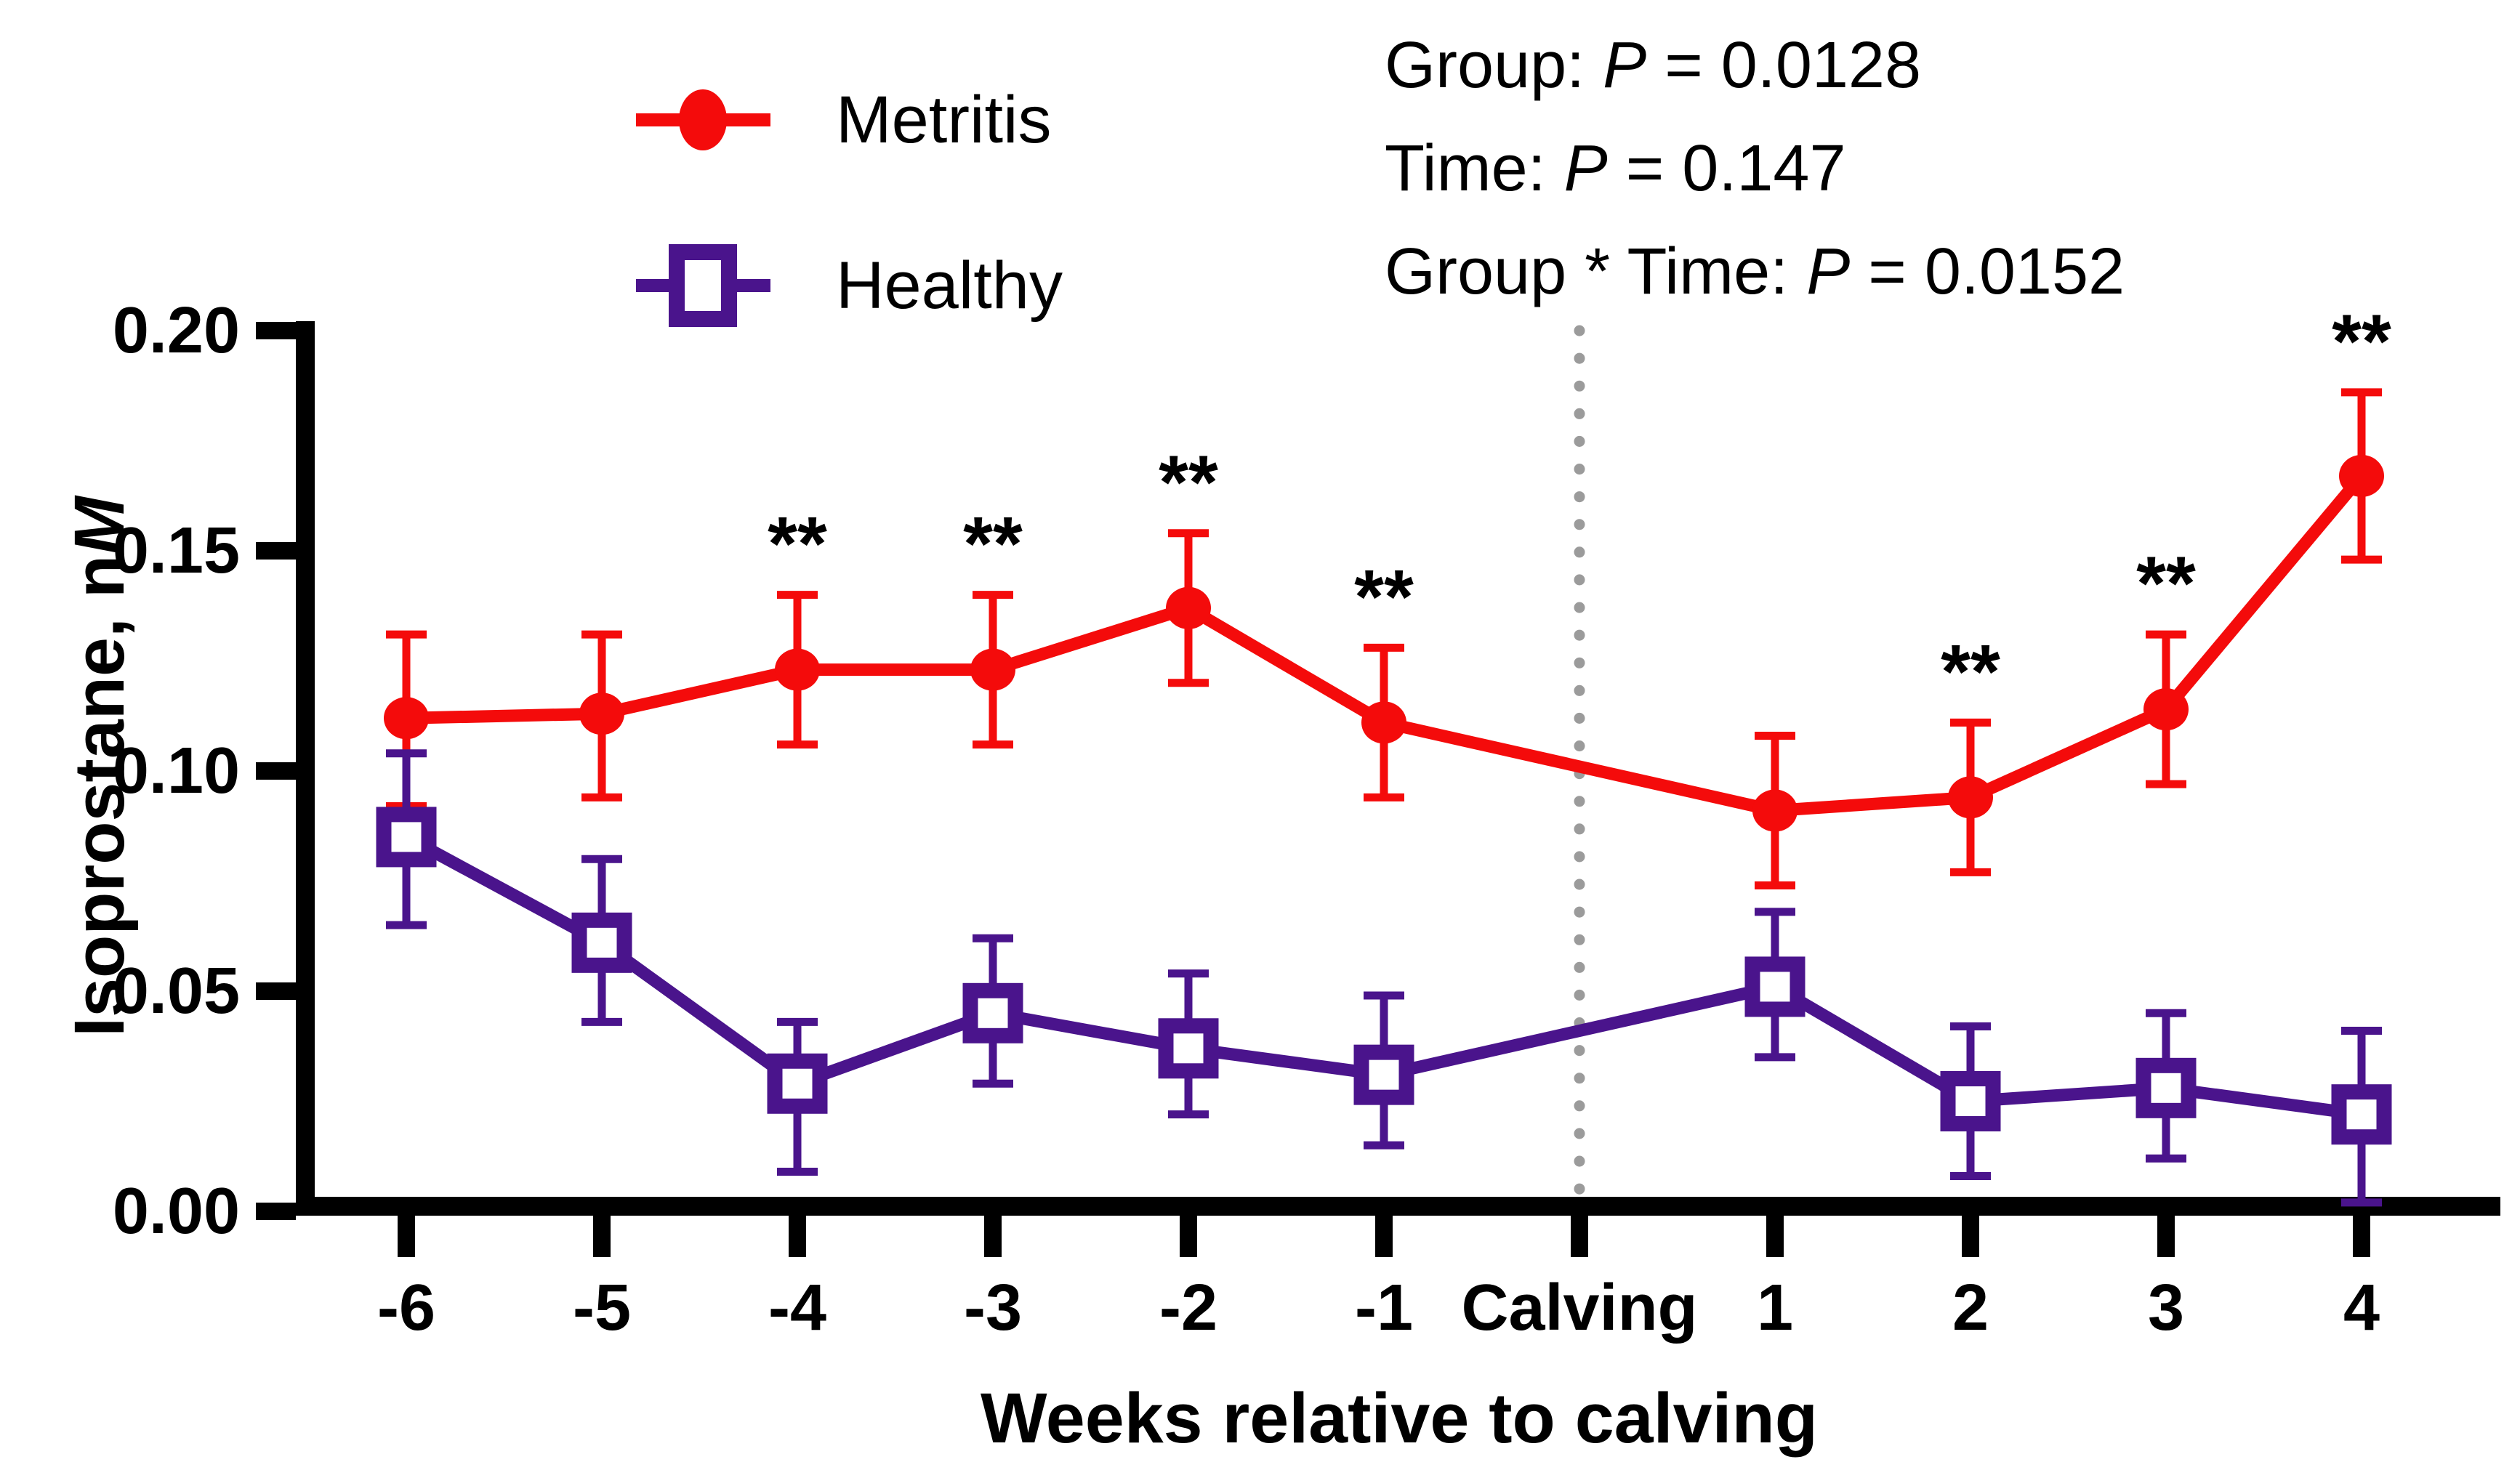 This screenshot has width=2520, height=1478. I want to click on y-tick-label: 0.10, so click(176, 771).